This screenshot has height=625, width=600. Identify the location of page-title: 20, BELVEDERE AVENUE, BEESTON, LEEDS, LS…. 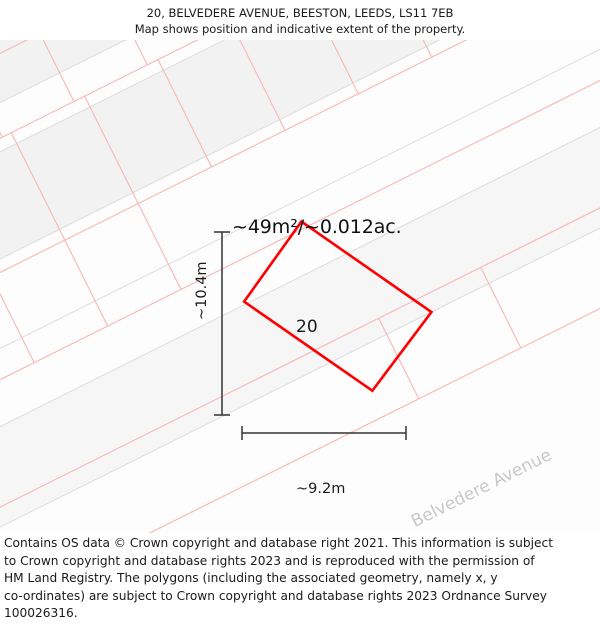
(300, 13).